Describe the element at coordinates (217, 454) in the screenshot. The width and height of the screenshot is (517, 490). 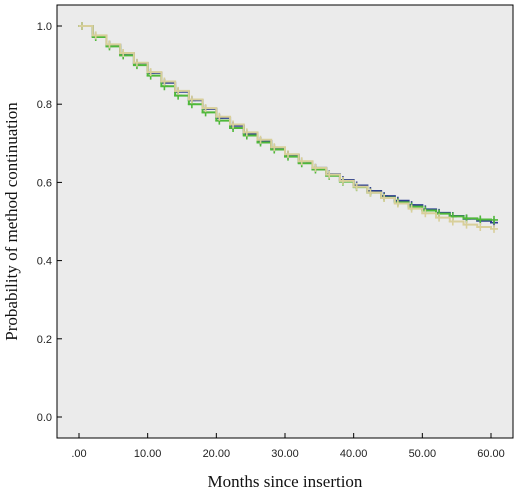
I see `x-tick-label: 20.00` at that location.